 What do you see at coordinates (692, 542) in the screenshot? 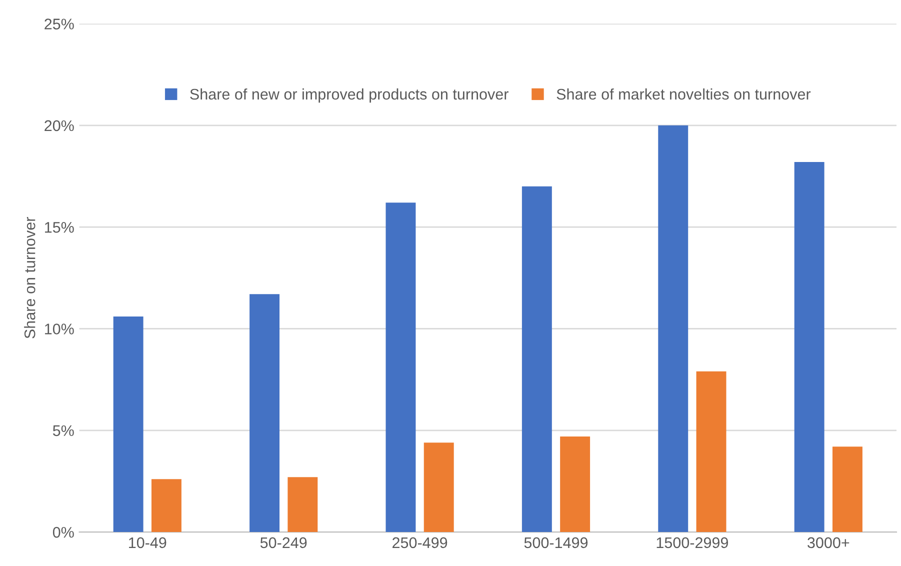
I see `x-tick-label: 1500-2999` at bounding box center [692, 542].